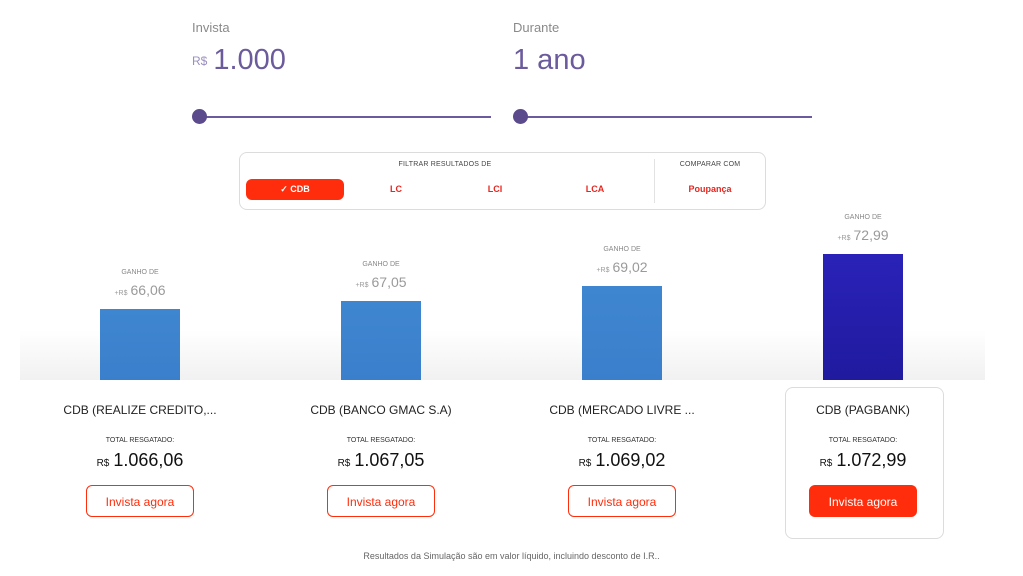  I want to click on duration-label: Durante, so click(536, 27).